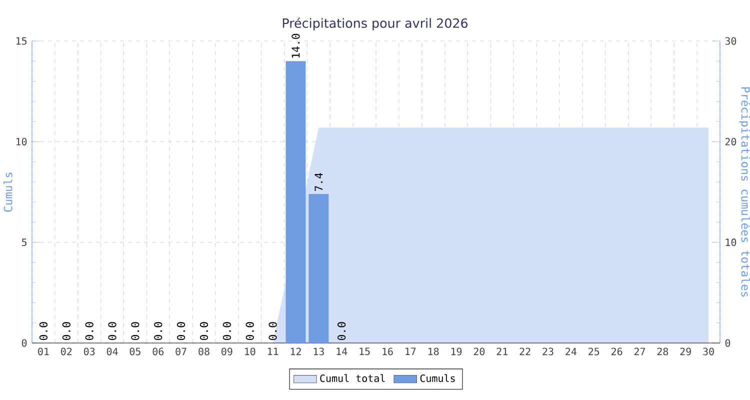  I want to click on x-tick-label: 14, so click(342, 351).